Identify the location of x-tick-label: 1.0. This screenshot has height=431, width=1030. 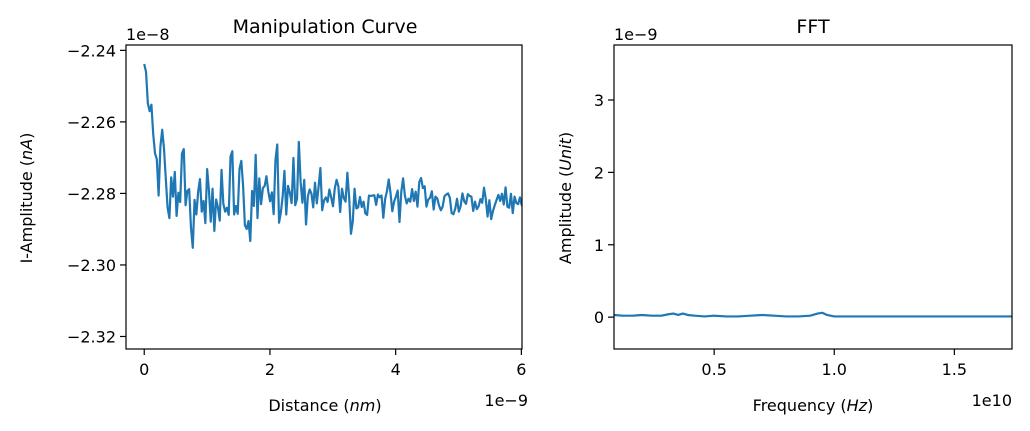
(834, 369).